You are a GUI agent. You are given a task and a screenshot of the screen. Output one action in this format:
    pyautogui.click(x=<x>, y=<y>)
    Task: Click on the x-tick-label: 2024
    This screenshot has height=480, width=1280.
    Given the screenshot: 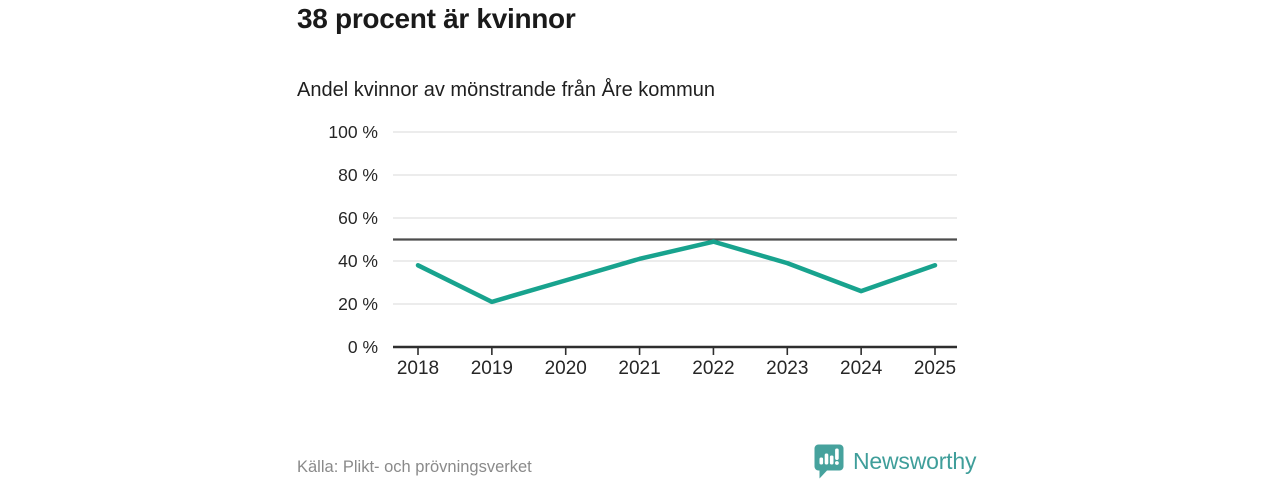 What is the action you would take?
    pyautogui.click(x=861, y=368)
    